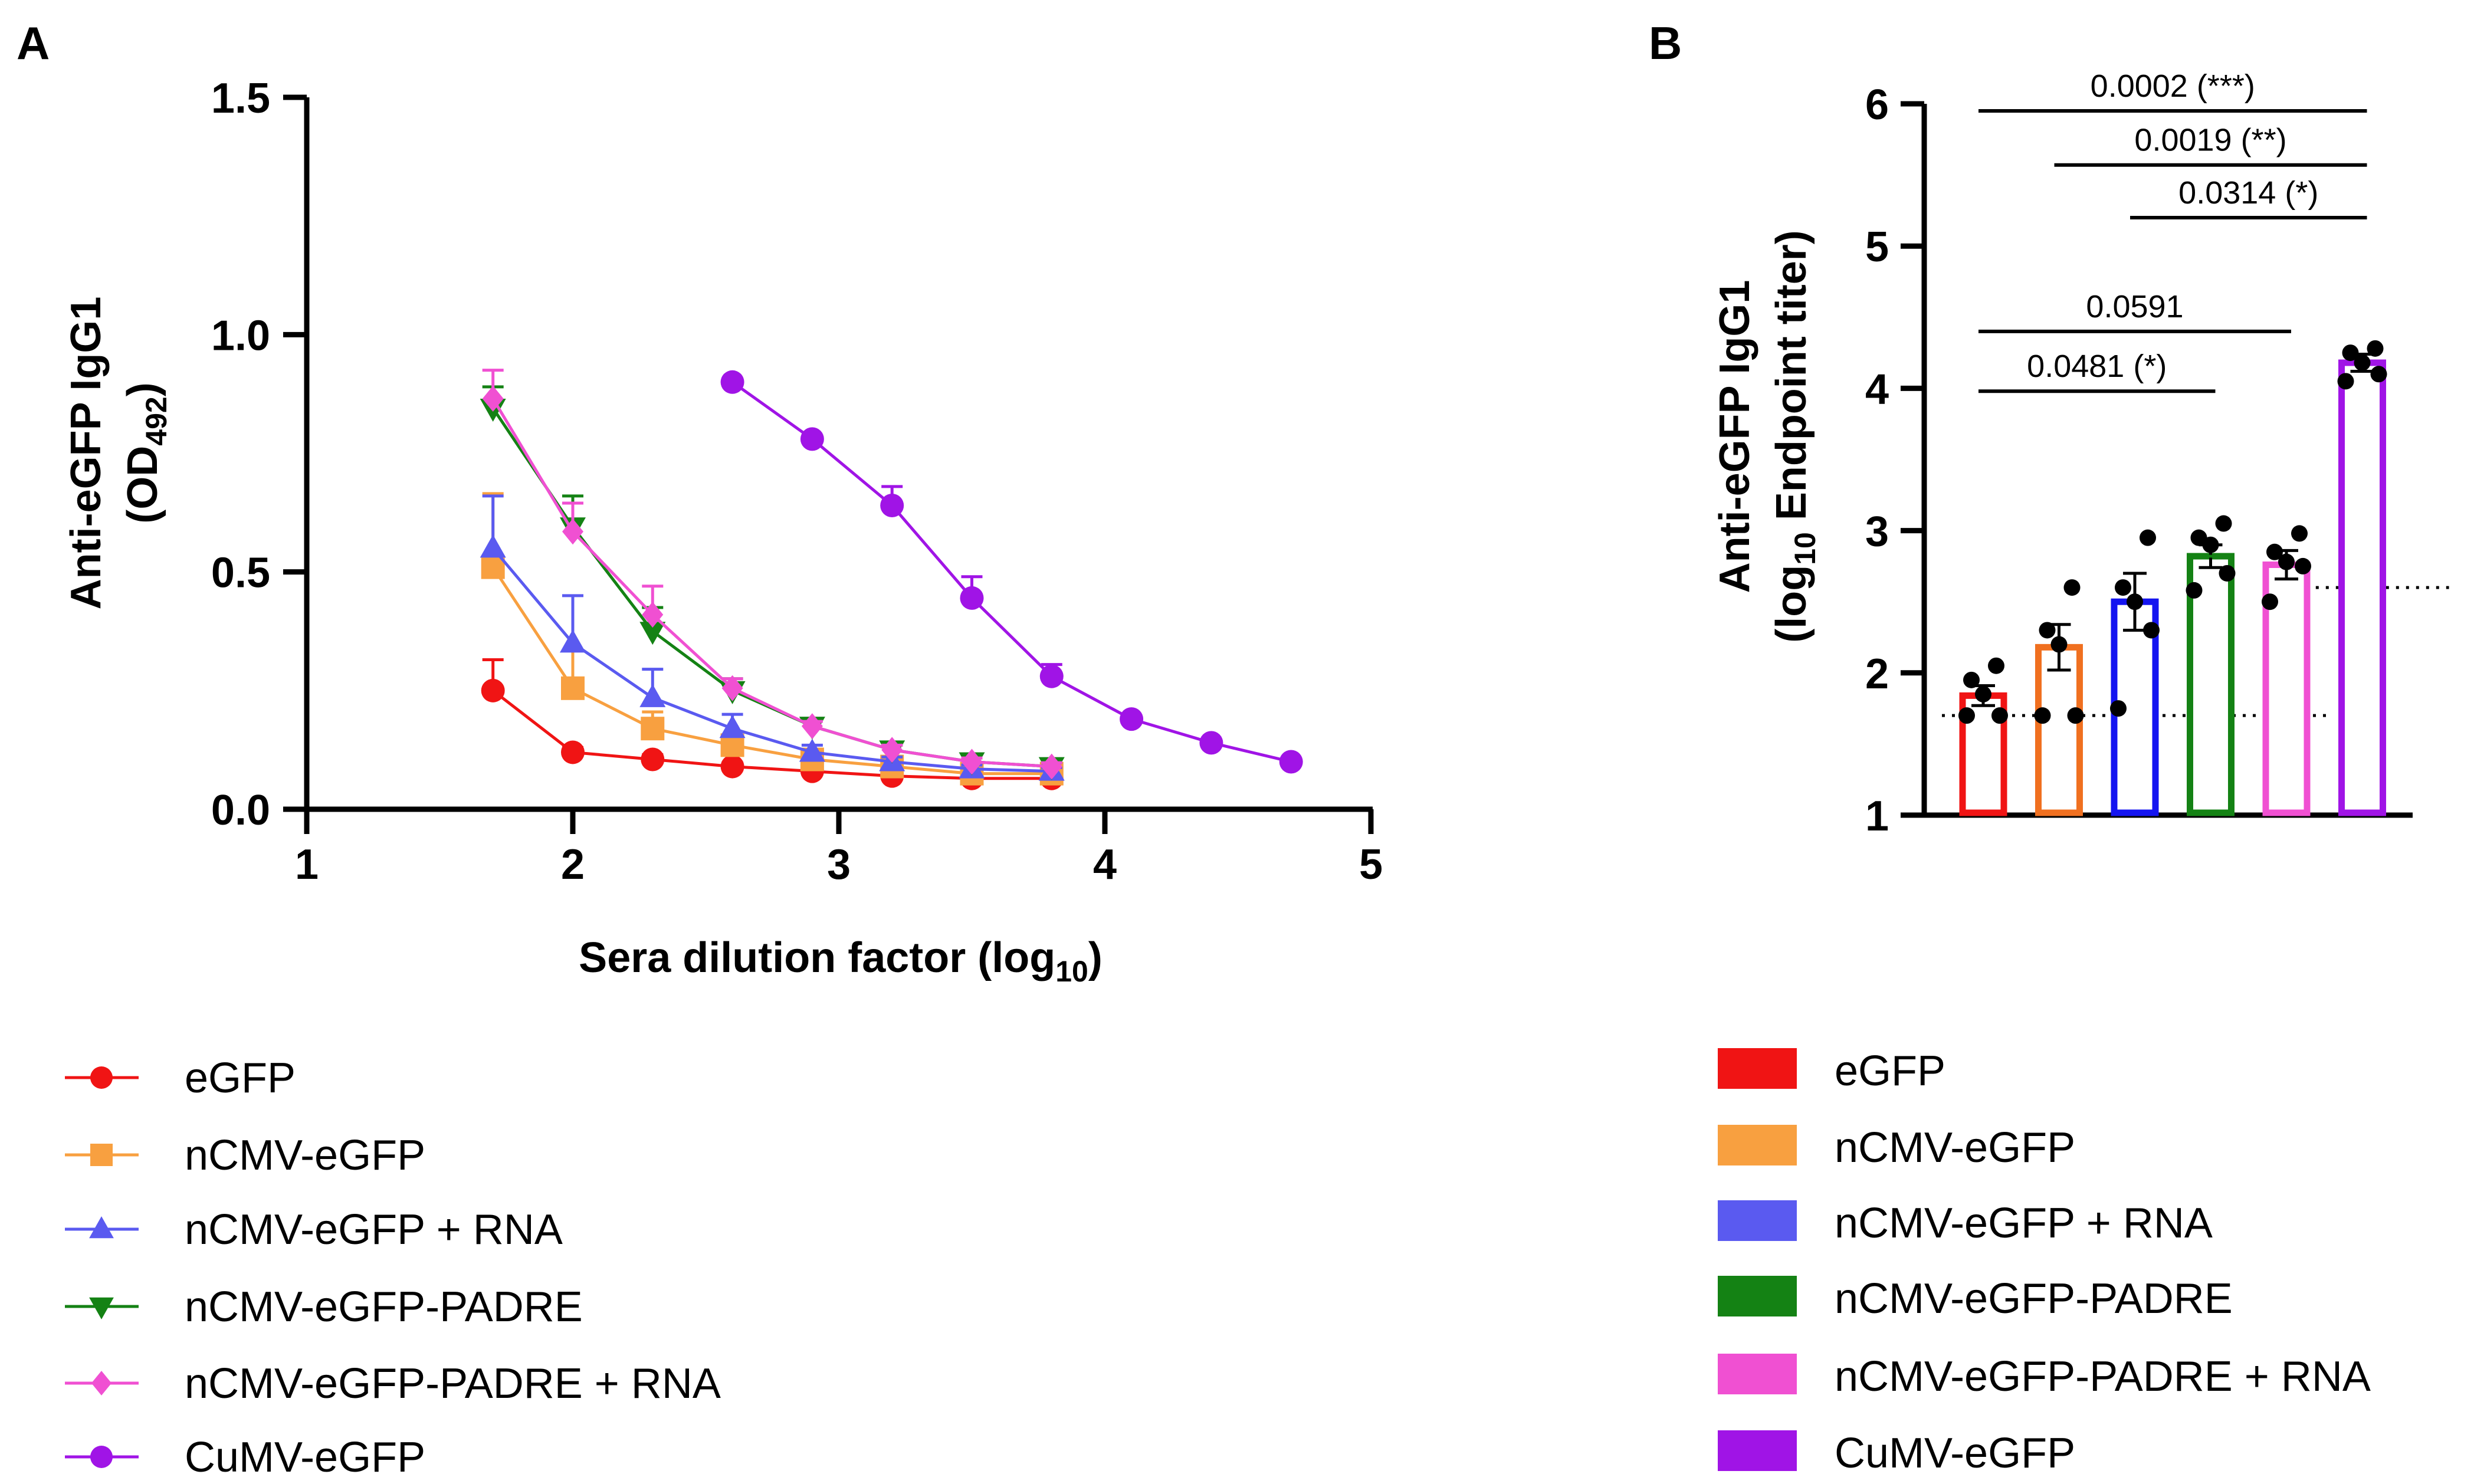  What do you see at coordinates (240, 98) in the screenshot?
I see `y-tick-label: 1.5` at bounding box center [240, 98].